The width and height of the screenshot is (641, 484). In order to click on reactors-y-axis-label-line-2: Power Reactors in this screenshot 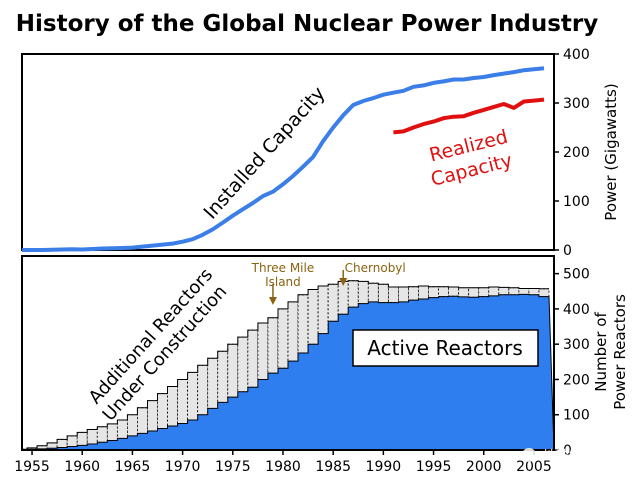, I will do `click(620, 352)`.